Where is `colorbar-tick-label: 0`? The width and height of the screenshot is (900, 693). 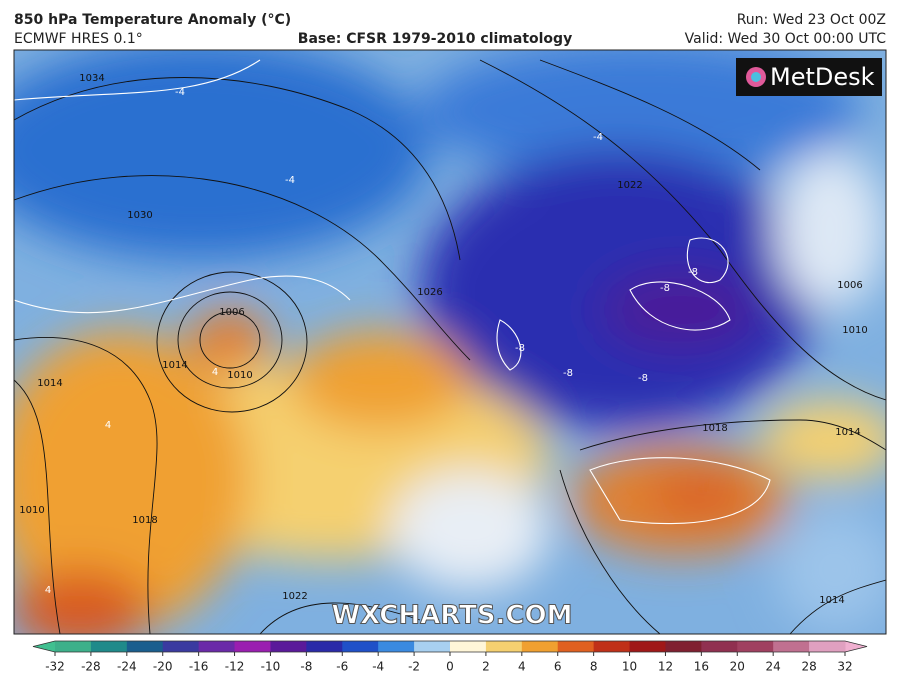
colorbar-tick-label: 0 is located at coordinates (450, 667).